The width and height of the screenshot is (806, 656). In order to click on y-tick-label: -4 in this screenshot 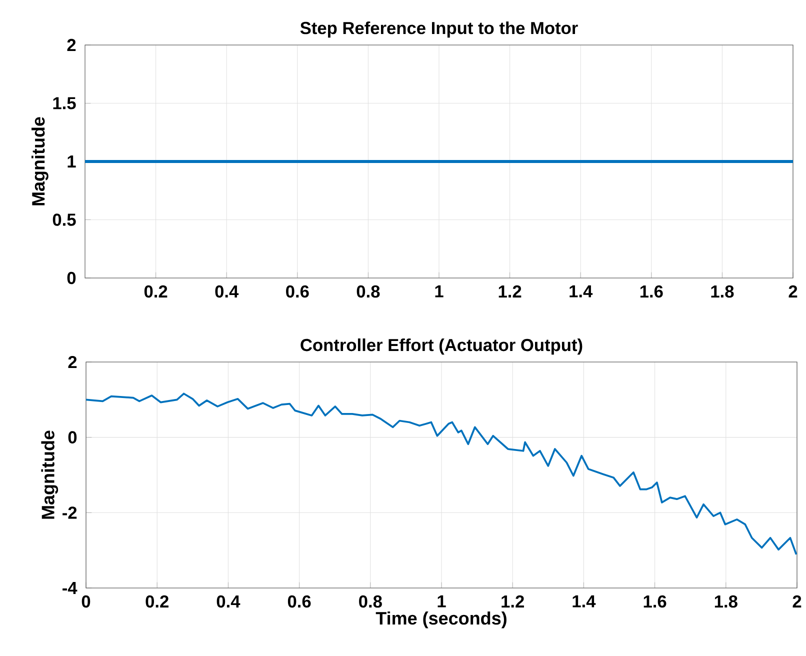, I will do `click(70, 588)`.